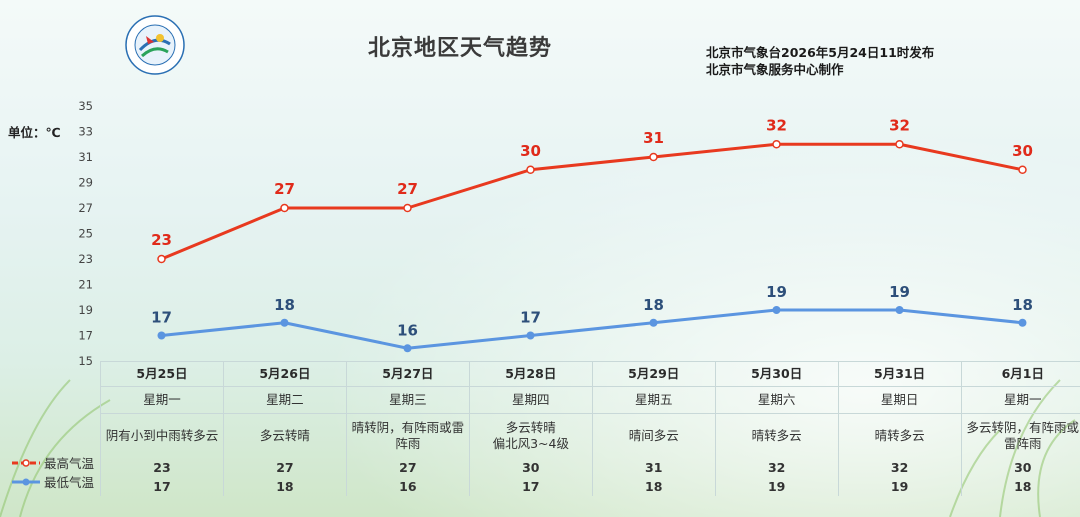 The height and width of the screenshot is (517, 1080). Describe the element at coordinates (459, 48) in the screenshot. I see `page-title: 北京地区天气趋势` at that location.